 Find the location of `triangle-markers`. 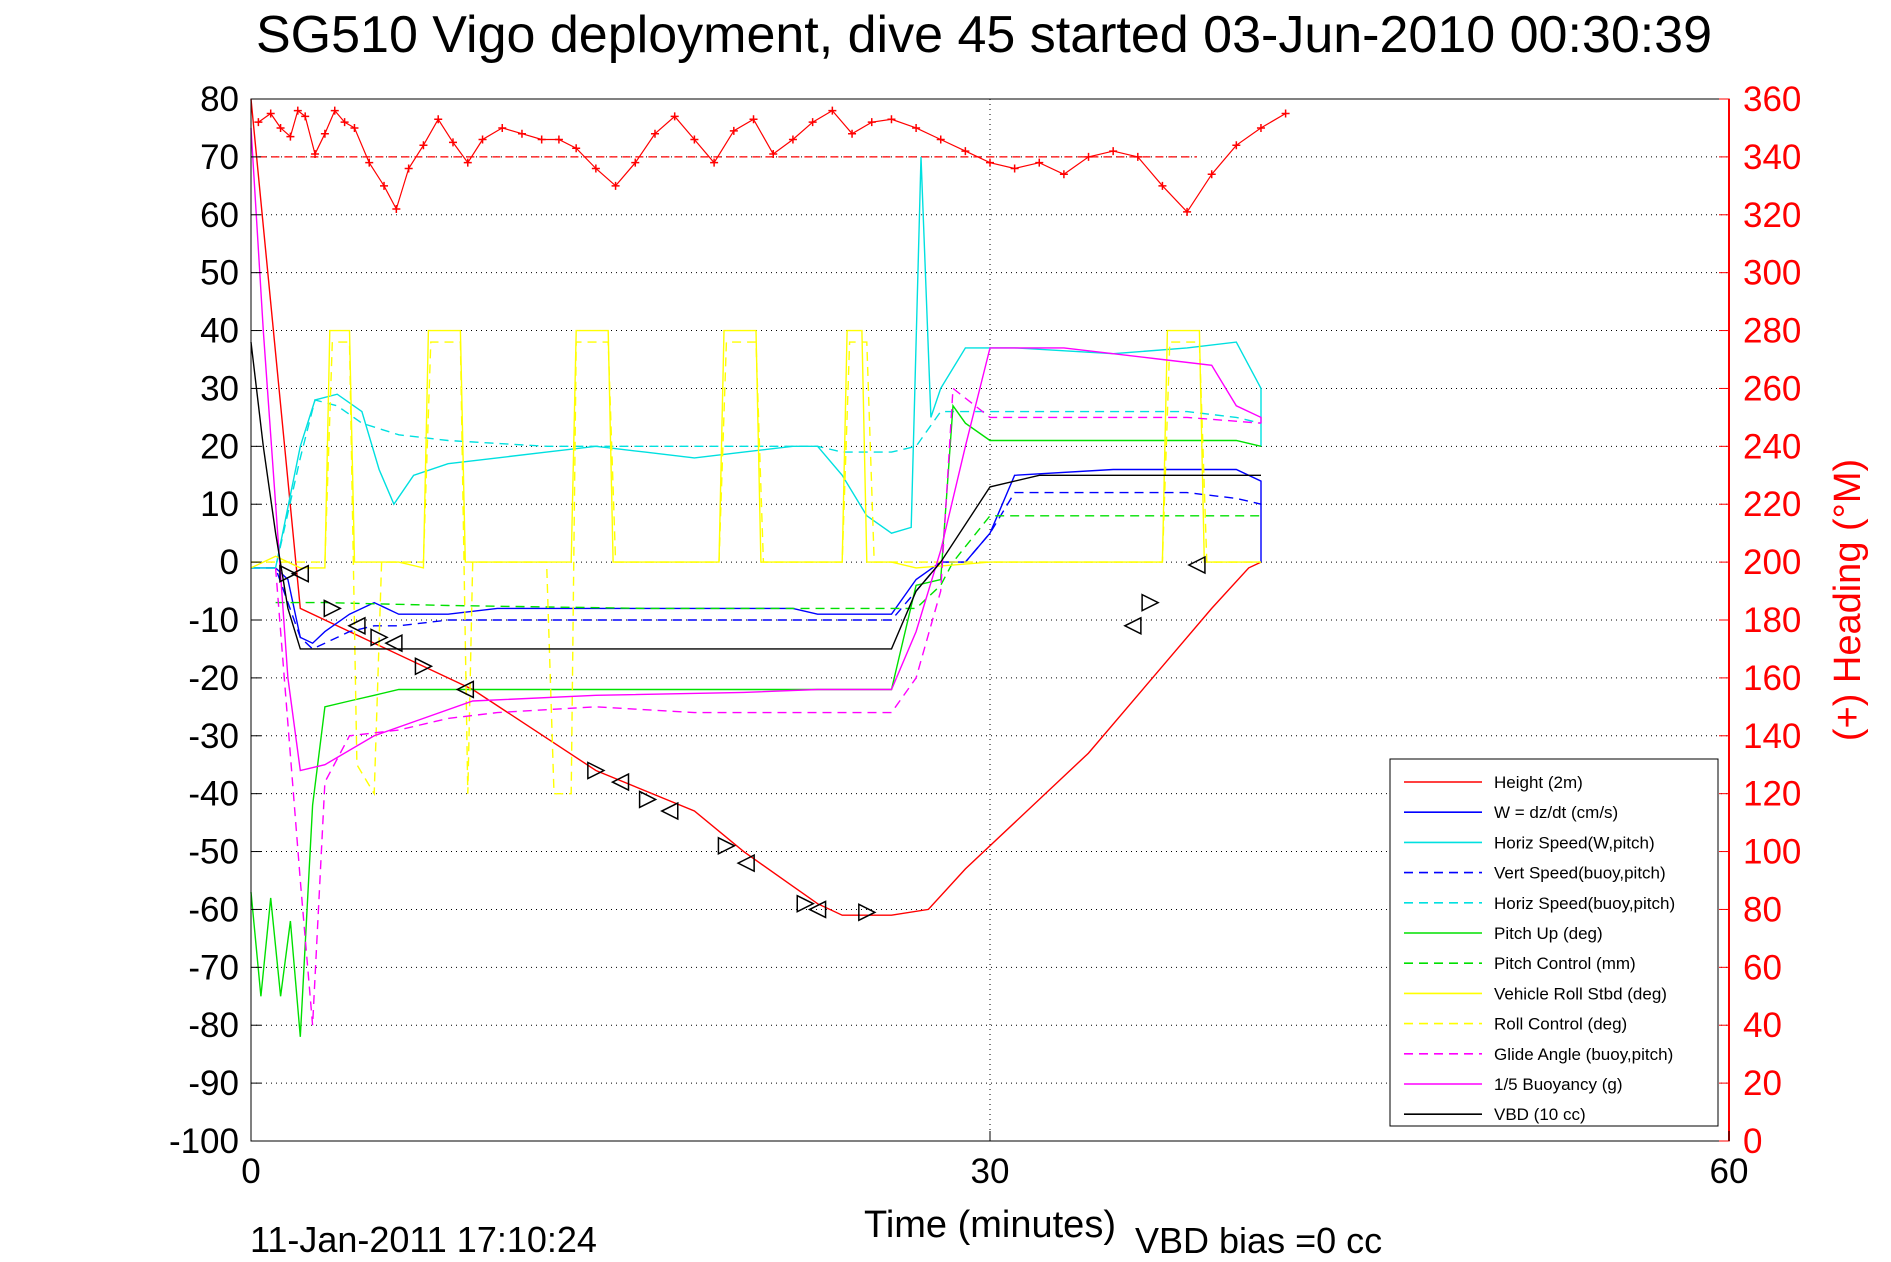

triangle-markers is located at coordinates (742, 738).